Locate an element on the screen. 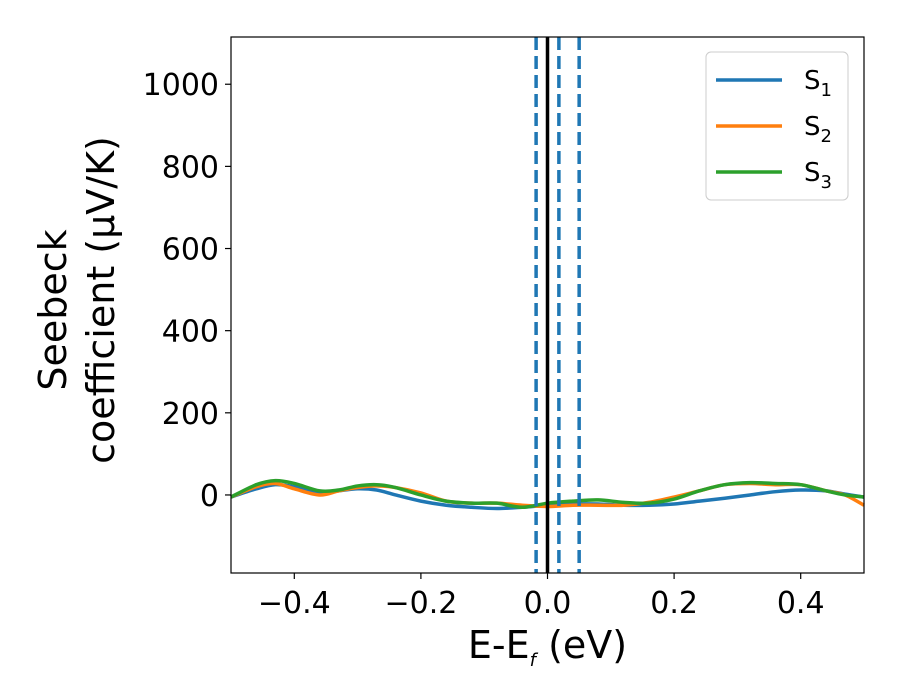 The image size is (900, 700). y-axis-title-line1: Seebeck is located at coordinates (53, 309).